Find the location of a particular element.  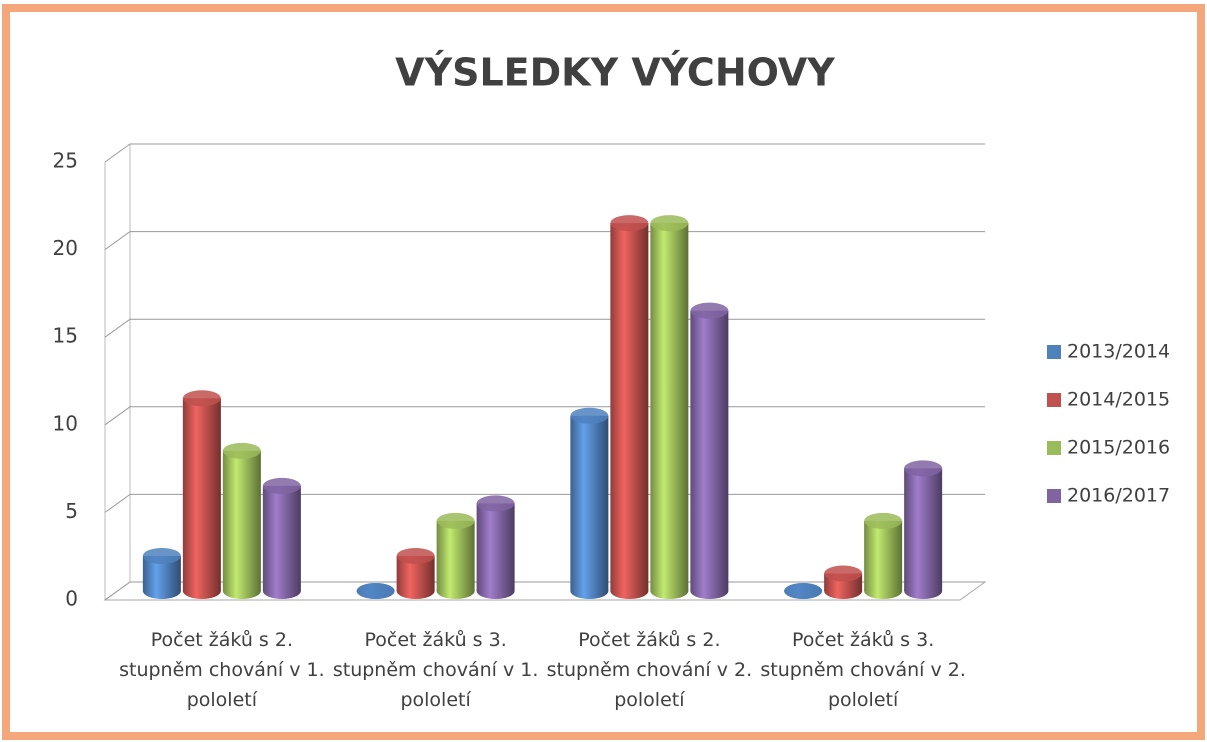

legend-label: 2013/2014 is located at coordinates (1118, 352).